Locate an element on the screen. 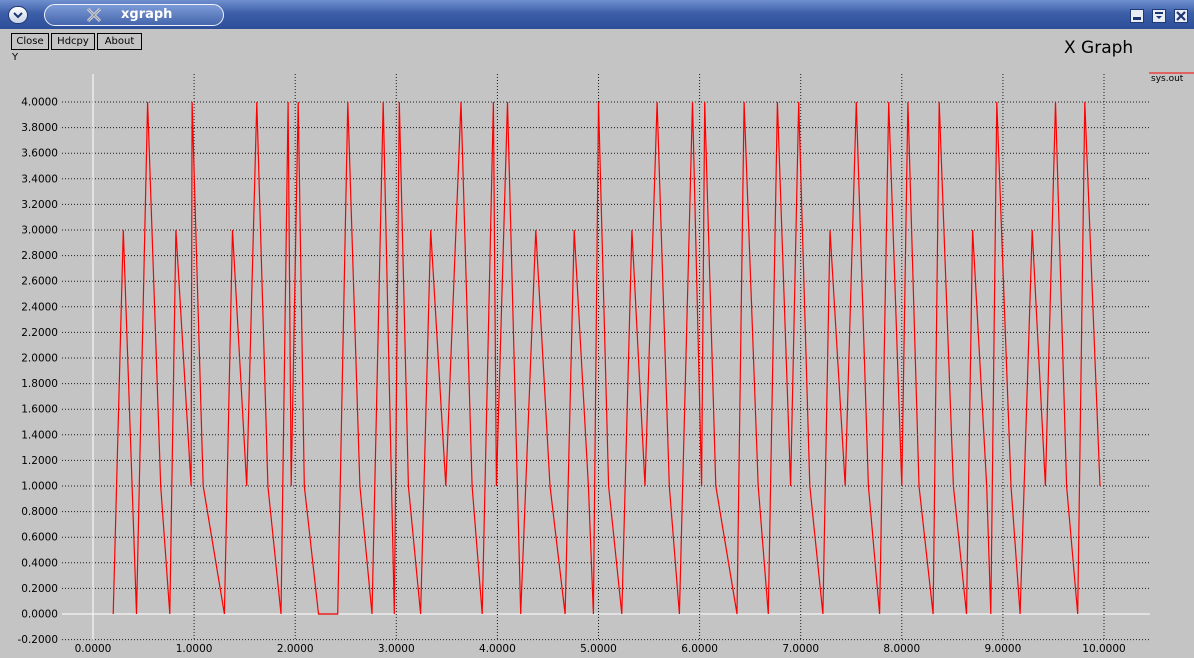  y-axis-title: Y is located at coordinates (15, 57).